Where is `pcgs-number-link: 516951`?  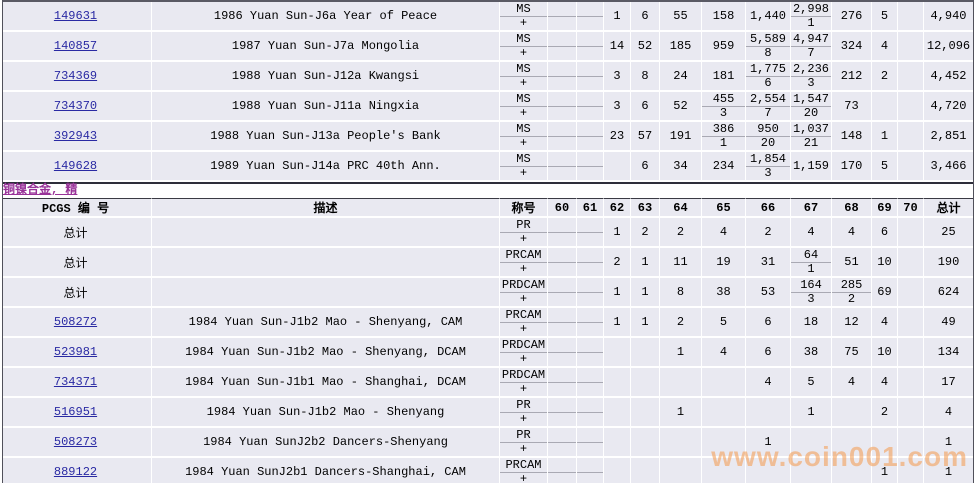 pcgs-number-link: 516951 is located at coordinates (75, 412).